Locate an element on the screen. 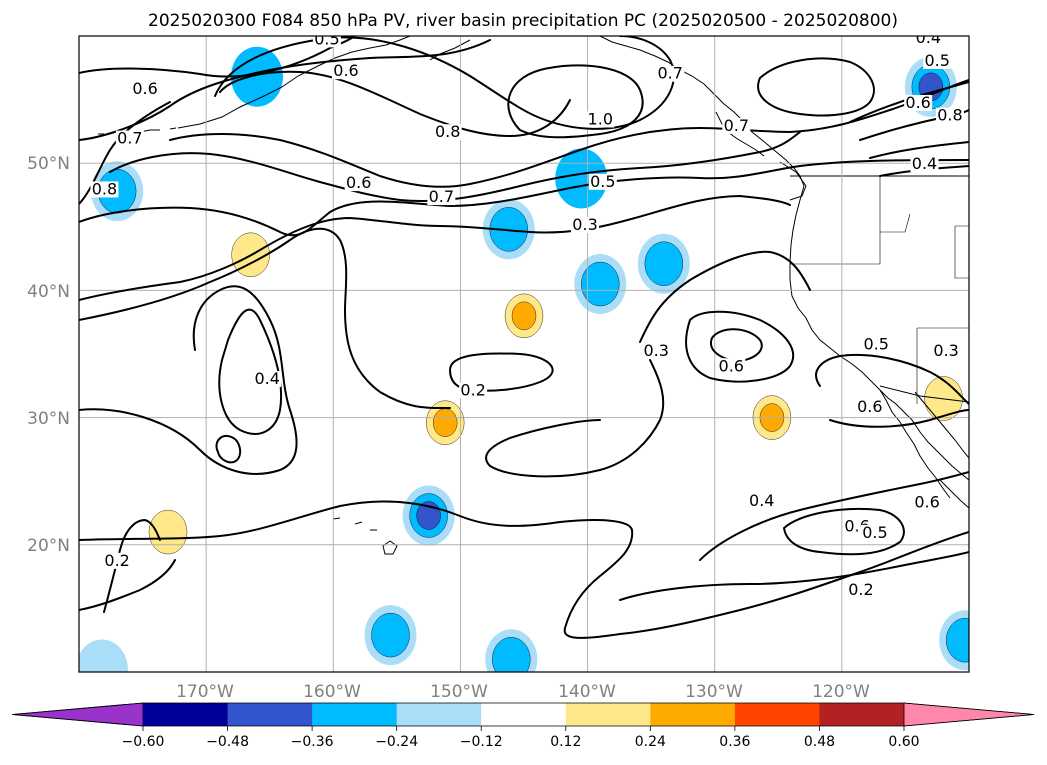  contour-0.4-west is located at coordinates (265, 351).